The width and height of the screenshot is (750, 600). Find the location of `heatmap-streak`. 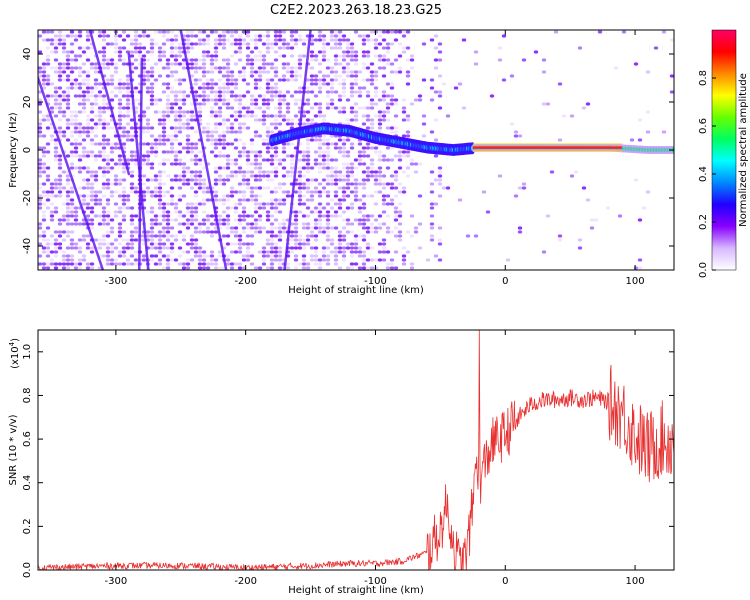

heatmap-streak is located at coordinates (297, 150).